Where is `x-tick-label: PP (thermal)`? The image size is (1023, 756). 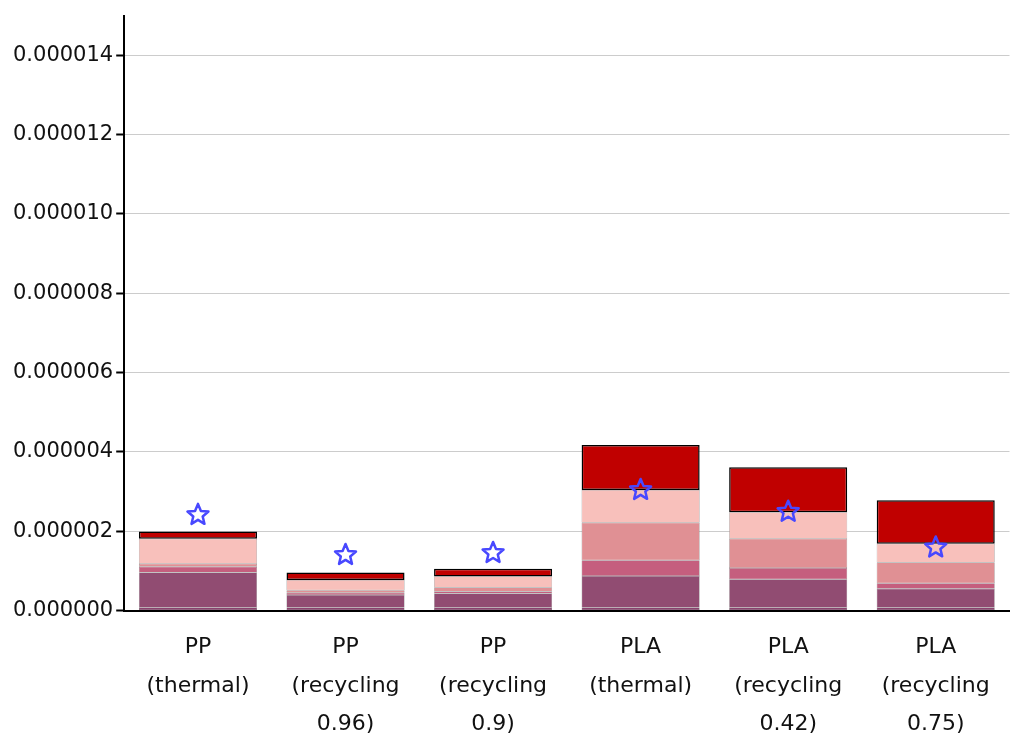
x-tick-label: PP (thermal) is located at coordinates (198, 665).